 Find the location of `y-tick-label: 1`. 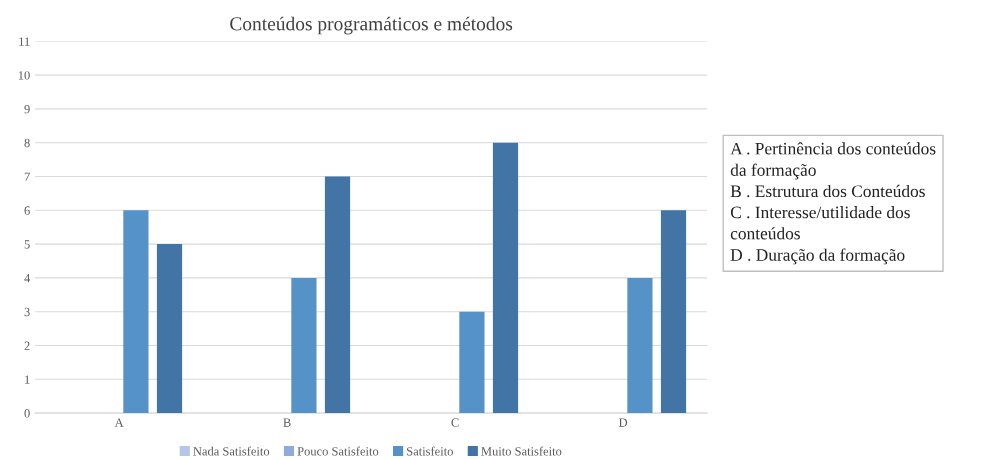

y-tick-label: 1 is located at coordinates (27, 379).